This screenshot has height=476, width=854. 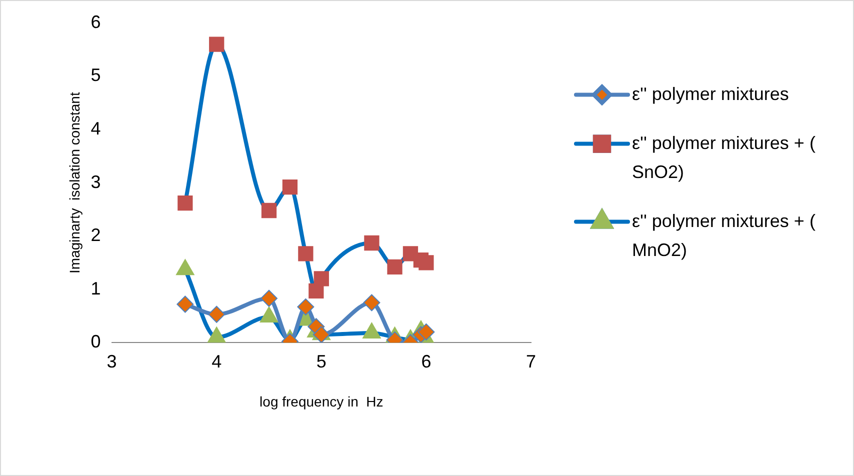 I want to click on legend-label: ε'' polymer mixtures, so click(x=710, y=94).